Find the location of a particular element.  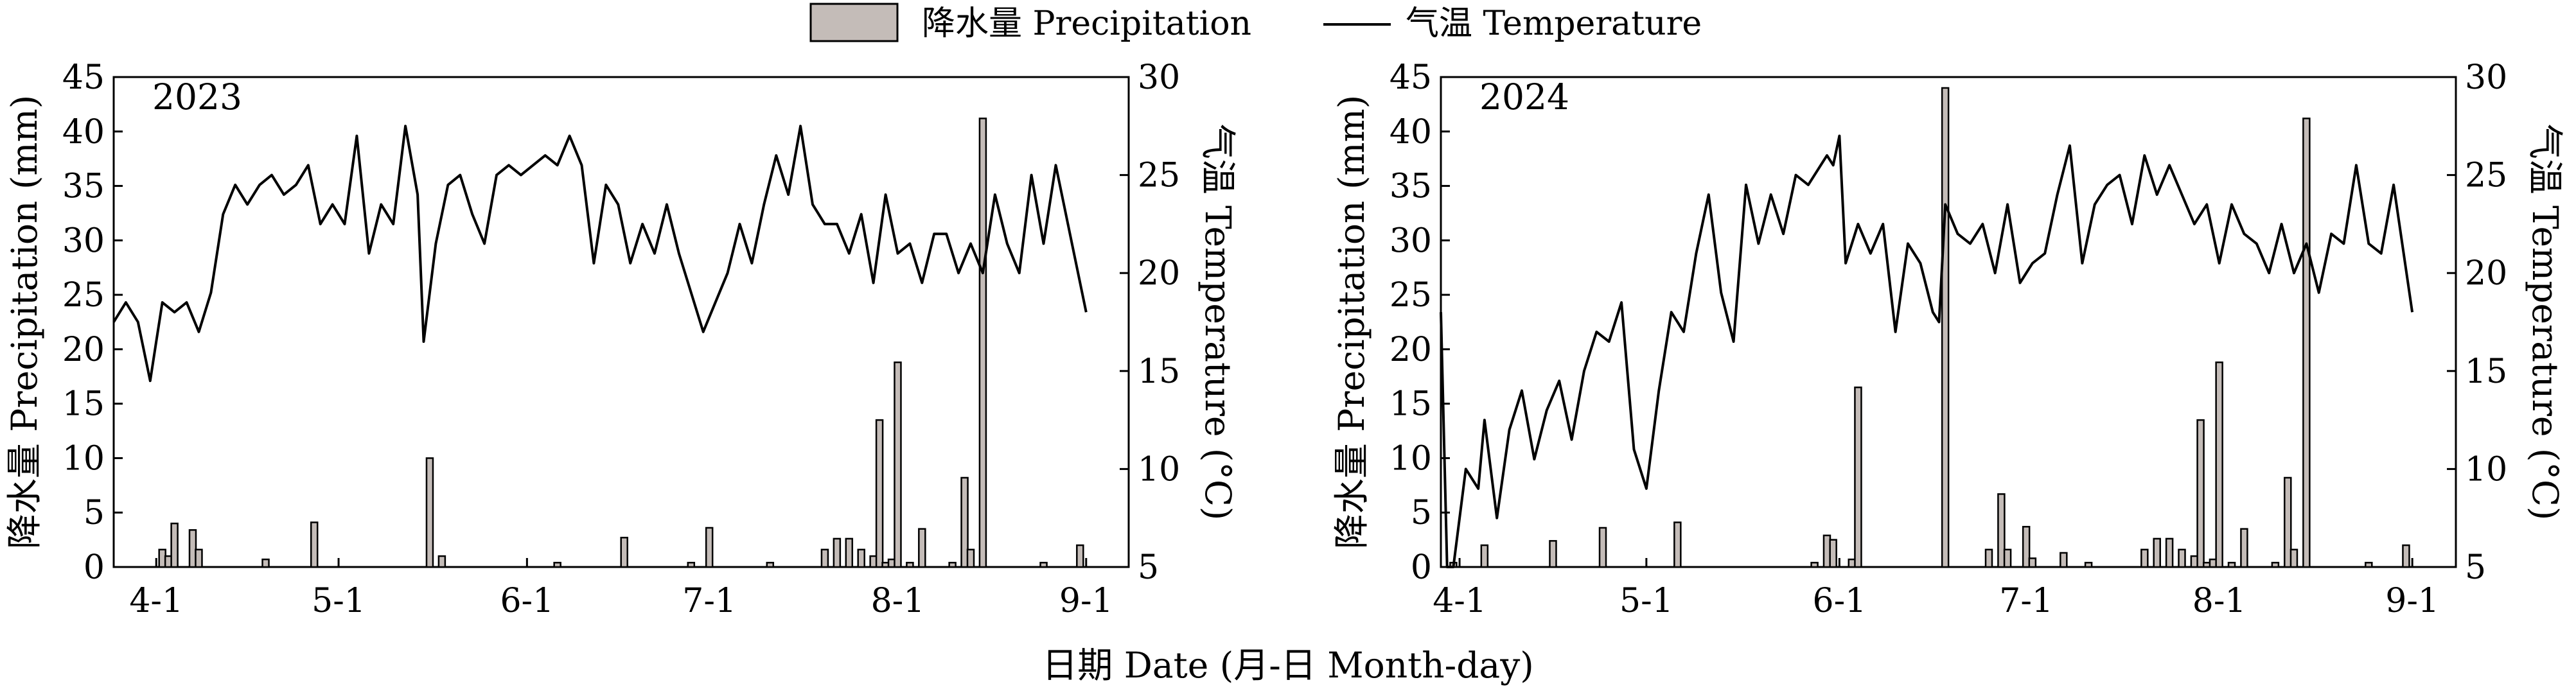

temperature-line is located at coordinates (600, 254).